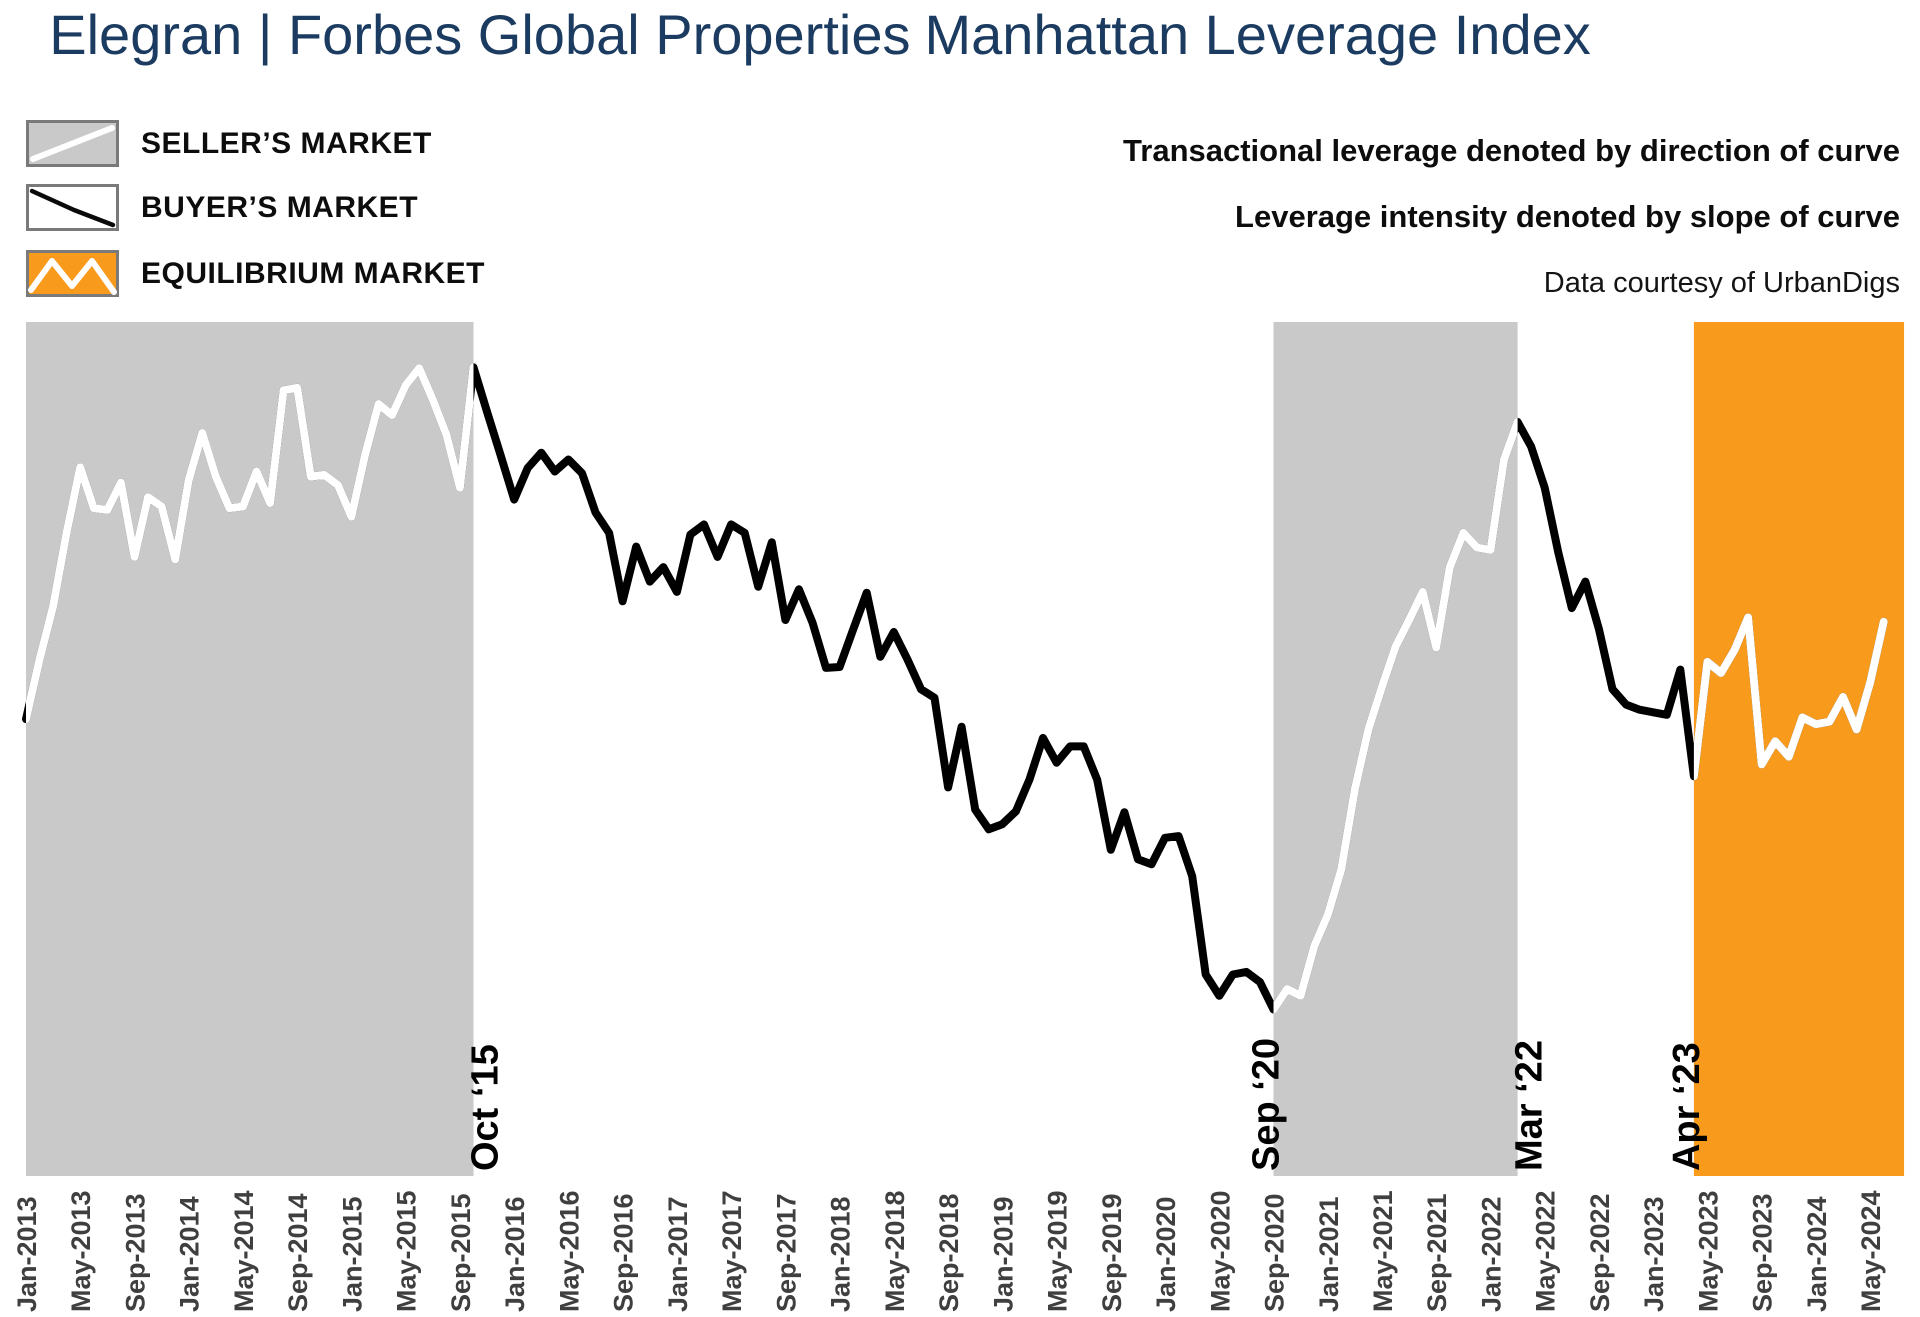 This screenshot has height=1317, width=1920. I want to click on note-data-credit: Data courtesy of UrbanDigs, so click(1721, 283).